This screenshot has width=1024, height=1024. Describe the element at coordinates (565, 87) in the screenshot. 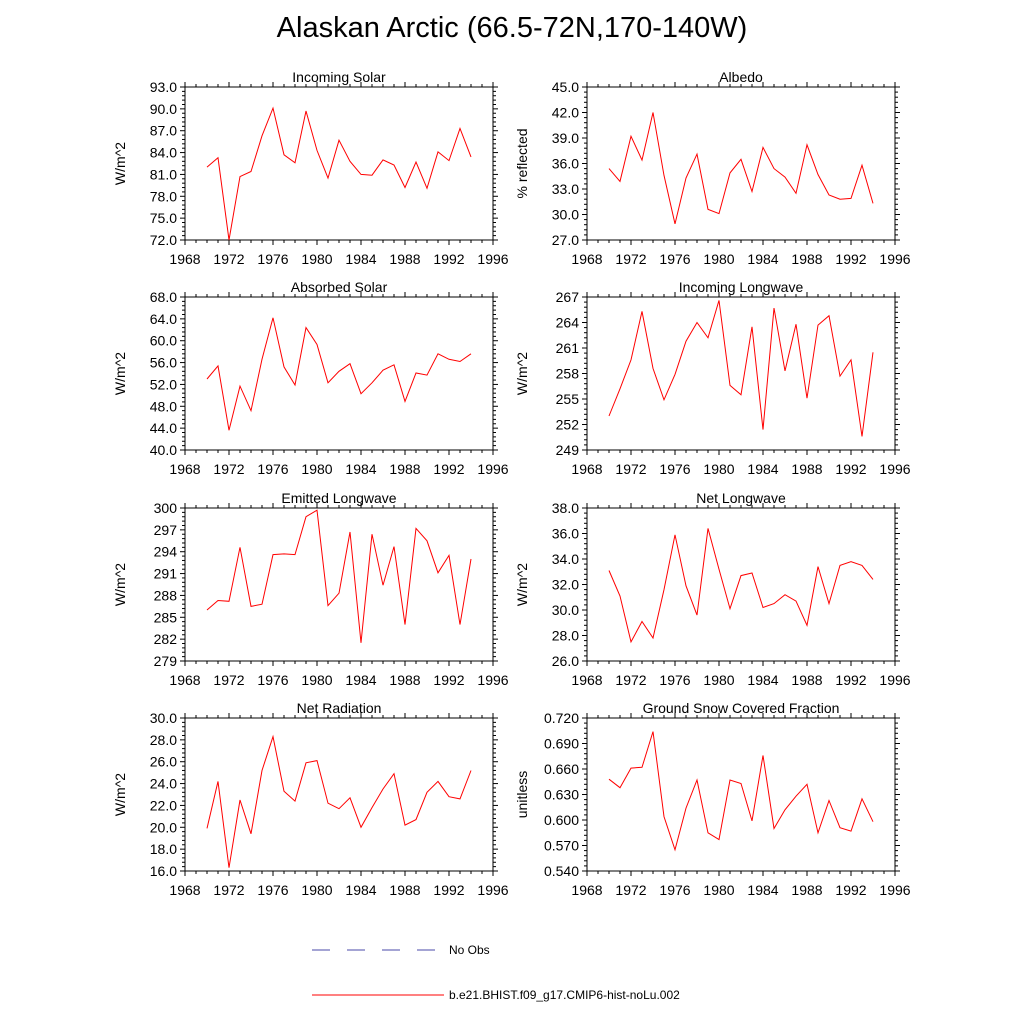

I see `y-tick-label: 45.0` at that location.